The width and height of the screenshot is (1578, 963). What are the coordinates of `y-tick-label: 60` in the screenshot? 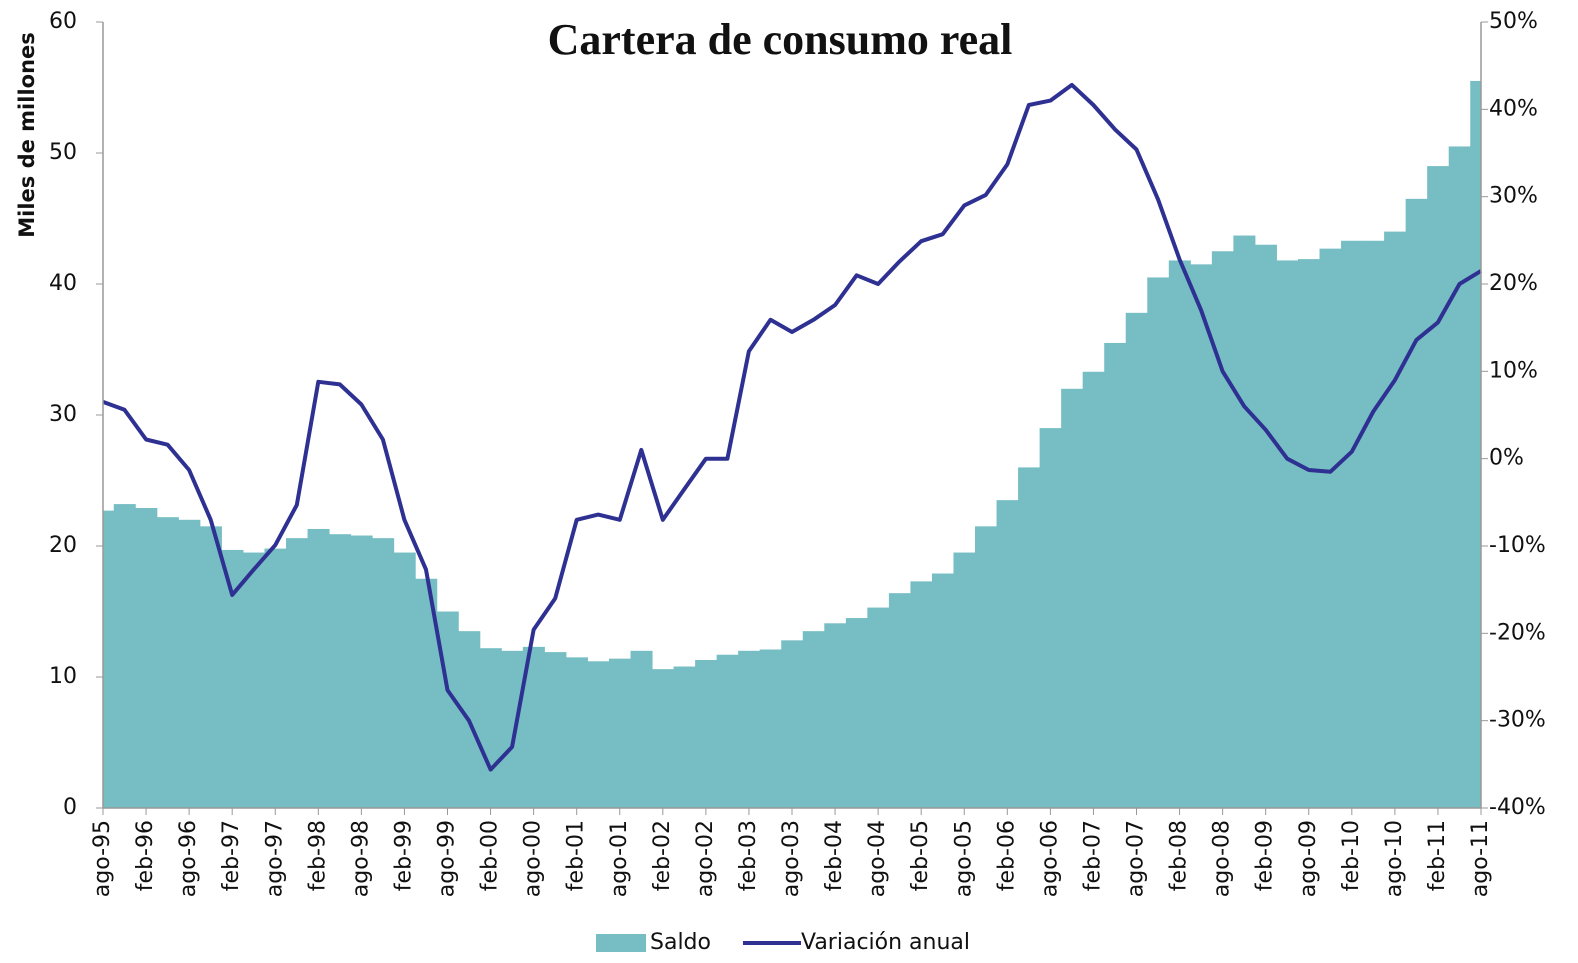 It's located at (63, 21).